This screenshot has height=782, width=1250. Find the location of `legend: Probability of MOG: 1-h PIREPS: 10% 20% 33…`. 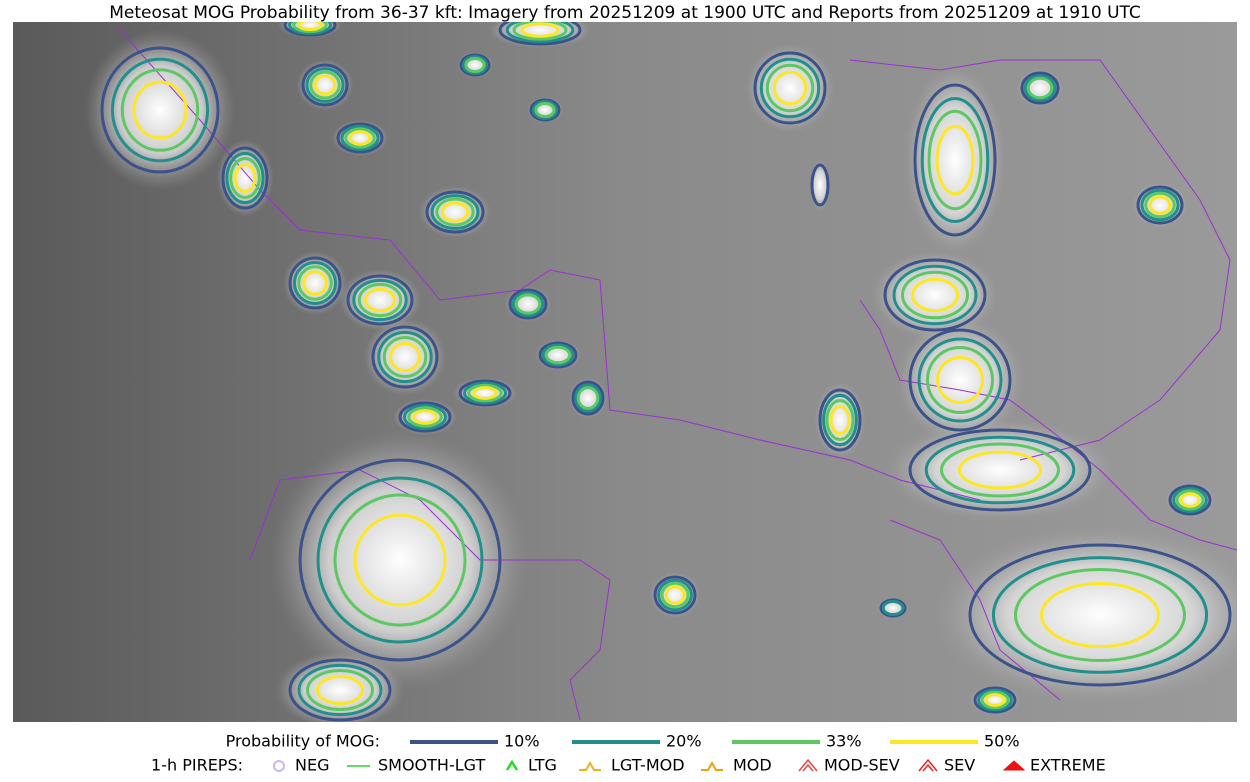

legend: Probability of MOG: 1-h PIREPS: 10% 20% 33… is located at coordinates (628, 753).